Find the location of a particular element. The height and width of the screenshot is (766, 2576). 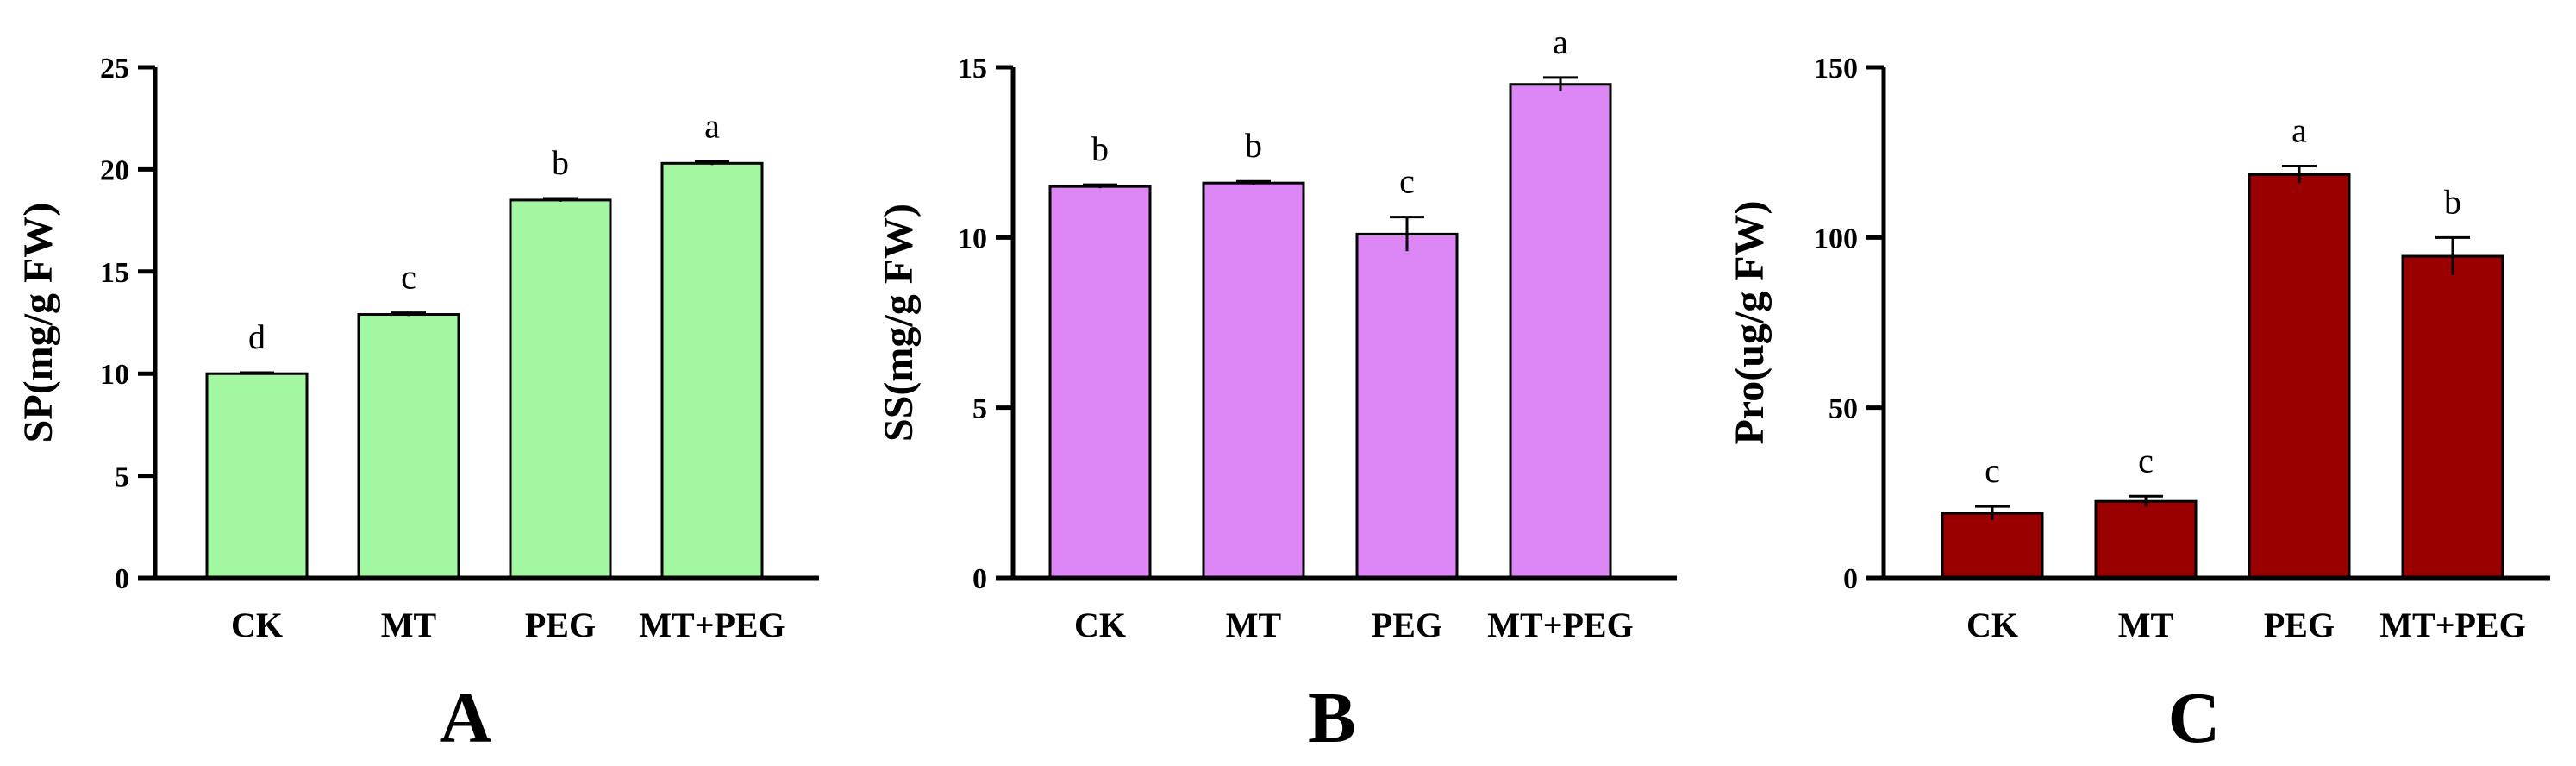

significance-label: d is located at coordinates (257, 336).